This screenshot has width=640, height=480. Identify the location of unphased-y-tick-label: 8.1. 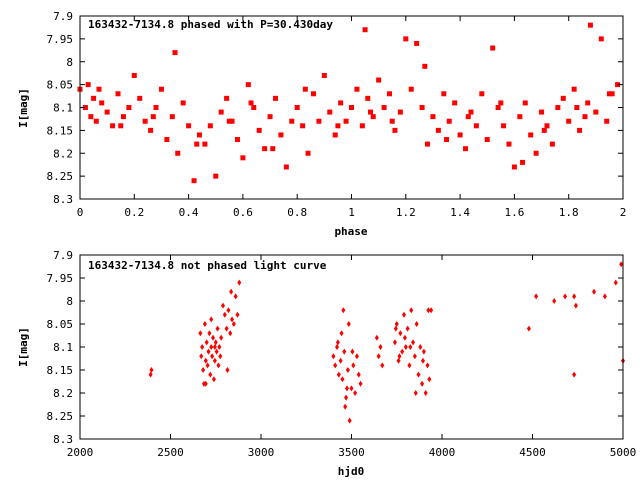
(63, 347).